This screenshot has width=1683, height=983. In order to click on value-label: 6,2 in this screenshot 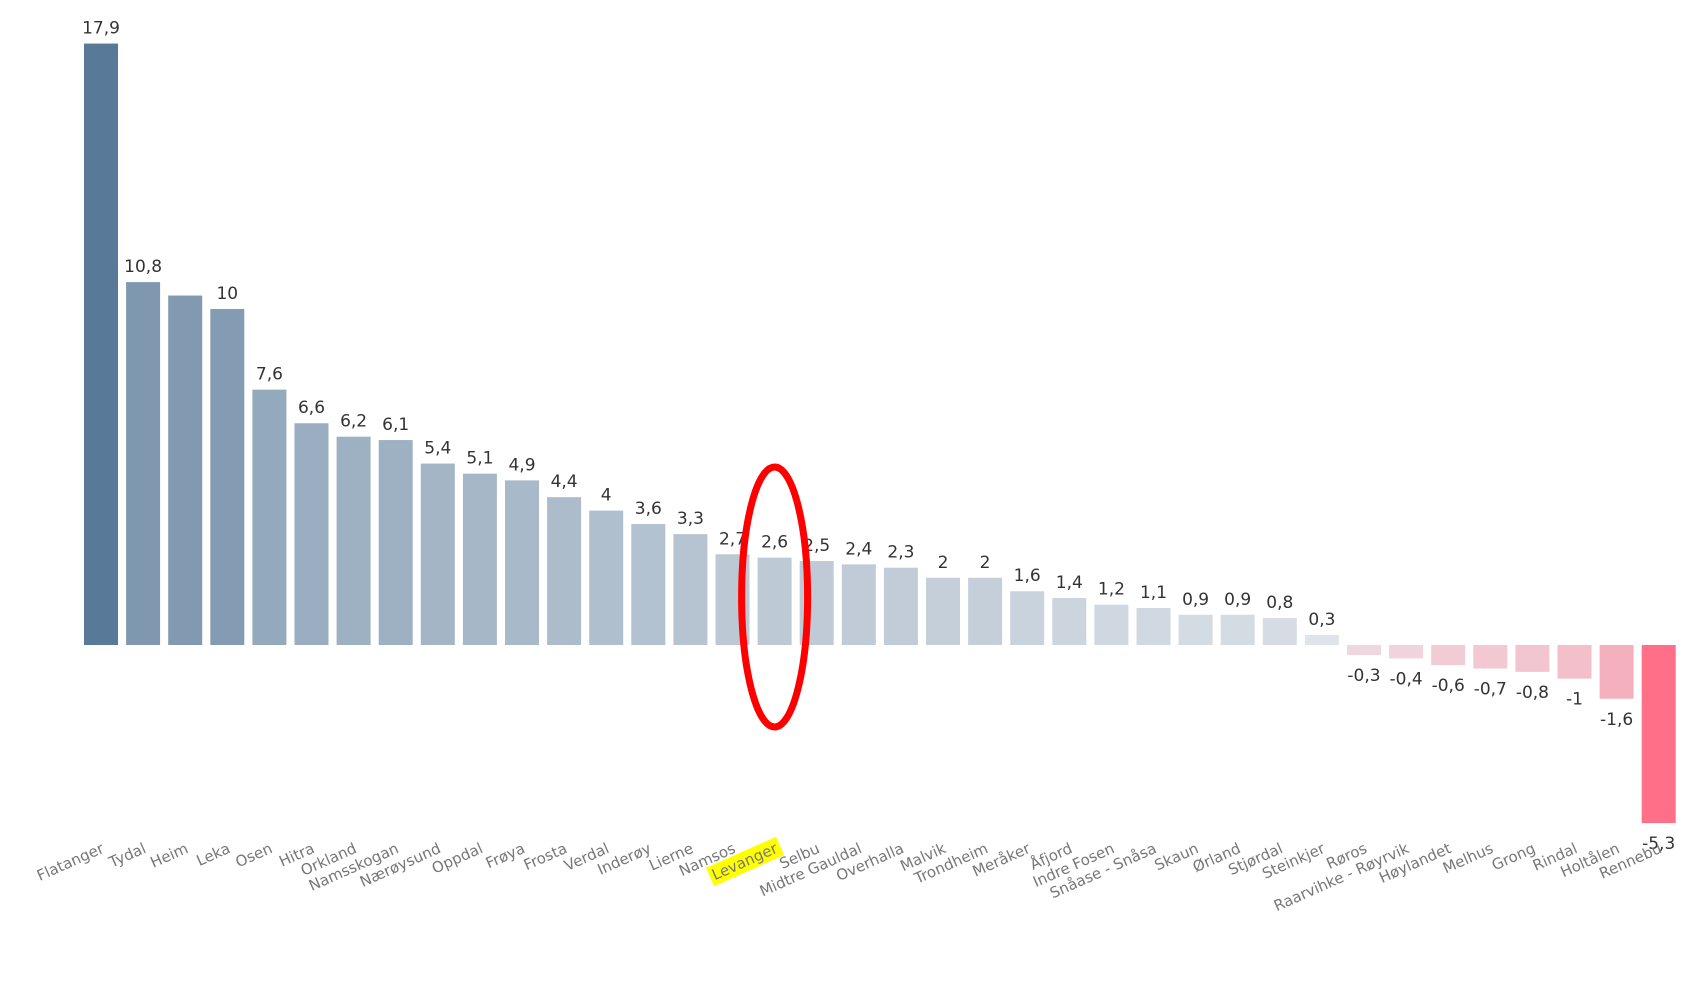, I will do `click(353, 422)`.